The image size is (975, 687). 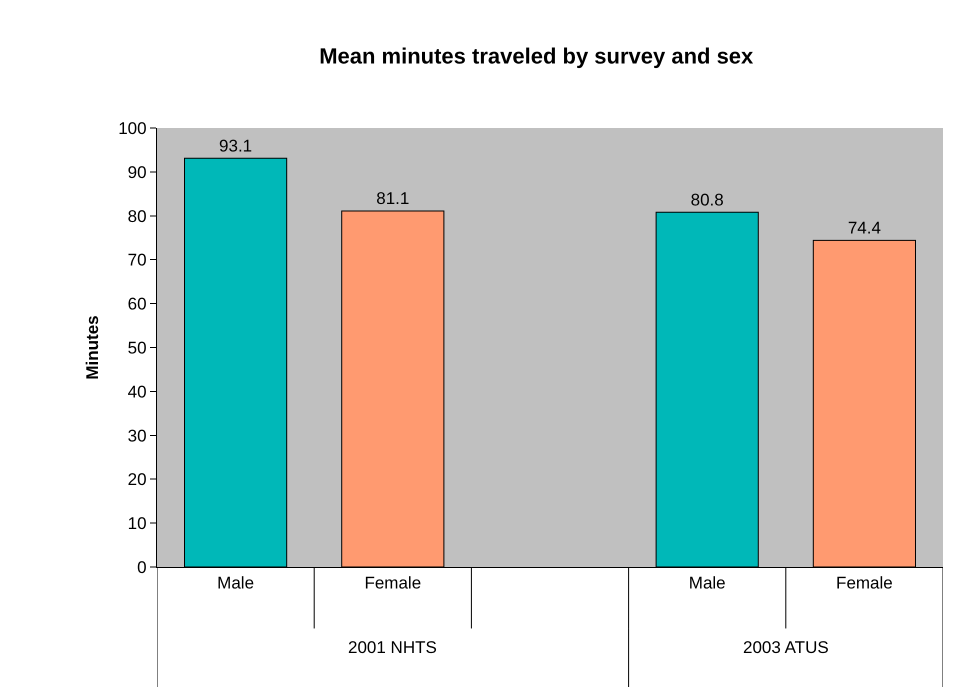 What do you see at coordinates (137, 480) in the screenshot?
I see `y-tick-label: 20` at bounding box center [137, 480].